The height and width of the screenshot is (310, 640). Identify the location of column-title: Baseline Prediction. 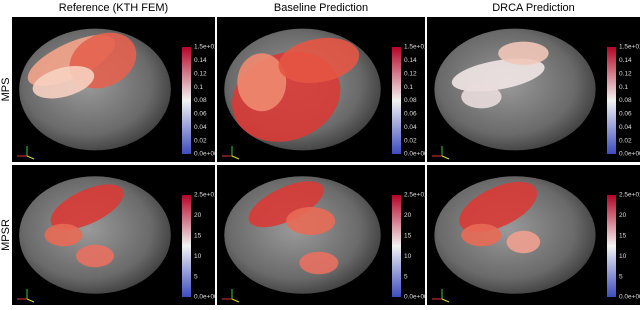
(321, 8).